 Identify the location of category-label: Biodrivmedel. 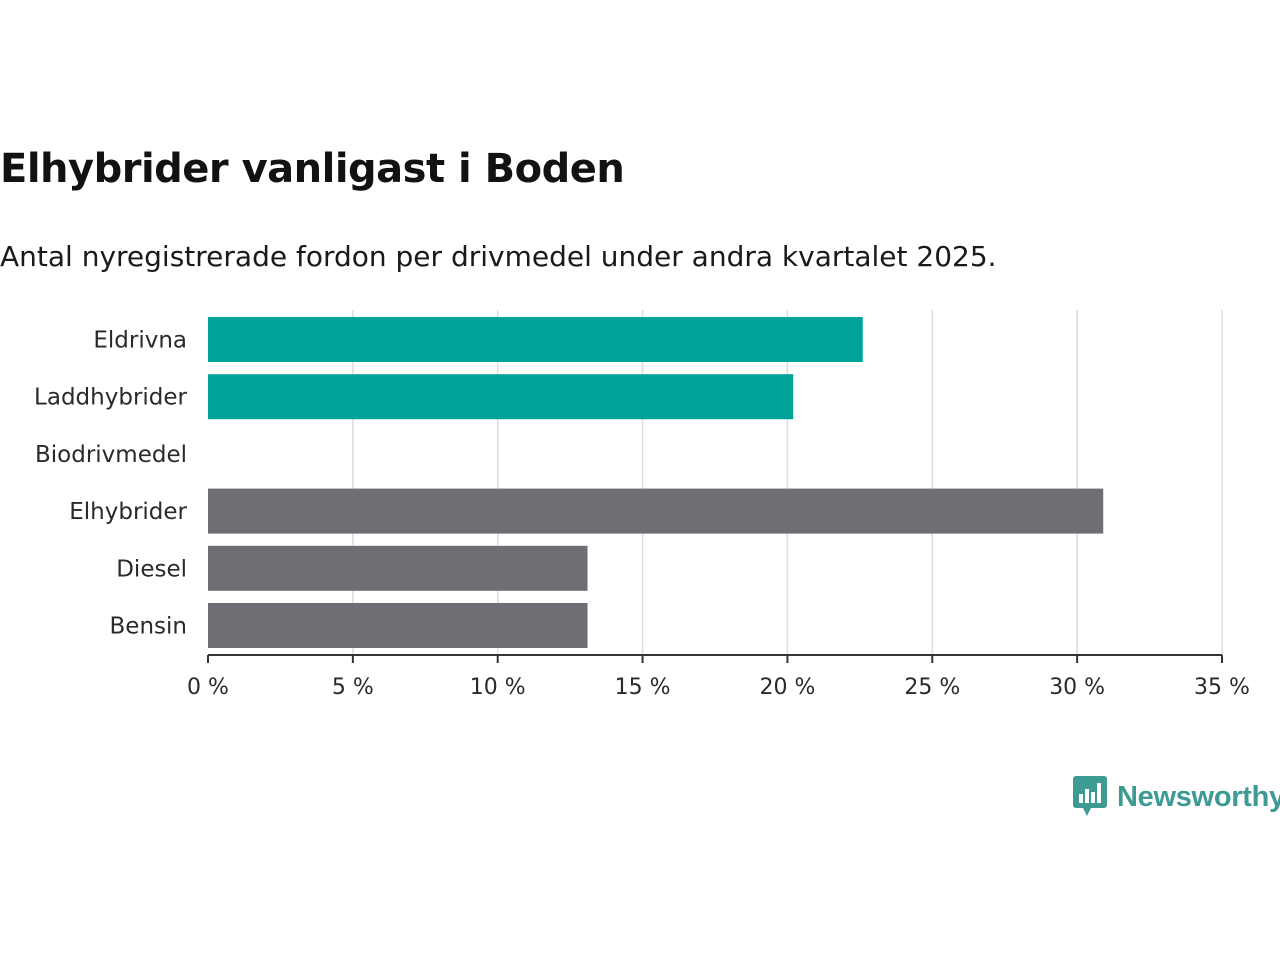
(111, 455).